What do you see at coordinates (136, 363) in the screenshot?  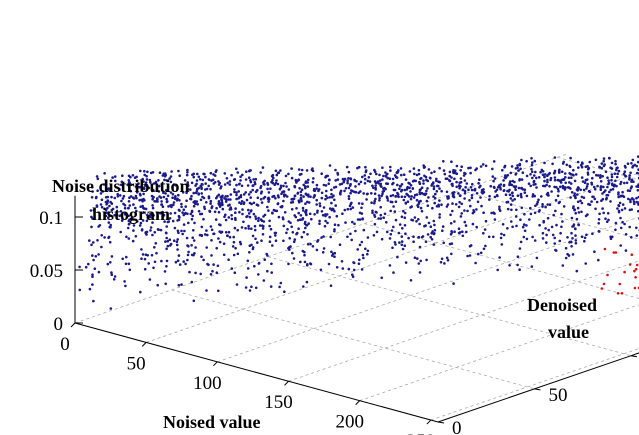 I see `x-tick-label: 50` at bounding box center [136, 363].